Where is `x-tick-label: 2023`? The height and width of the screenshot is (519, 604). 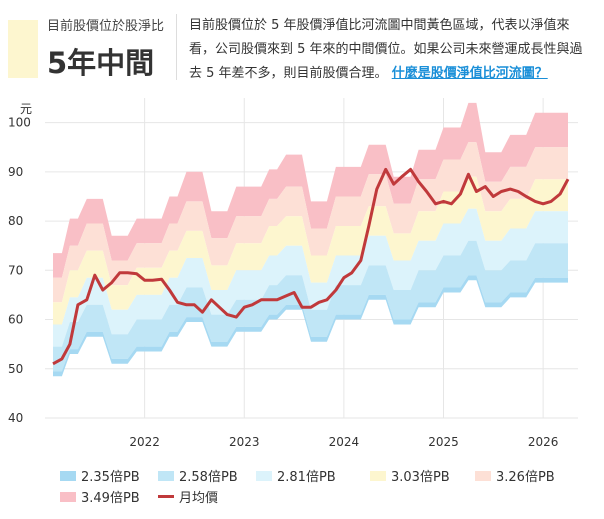
x-tick-label: 2023 is located at coordinates (244, 442).